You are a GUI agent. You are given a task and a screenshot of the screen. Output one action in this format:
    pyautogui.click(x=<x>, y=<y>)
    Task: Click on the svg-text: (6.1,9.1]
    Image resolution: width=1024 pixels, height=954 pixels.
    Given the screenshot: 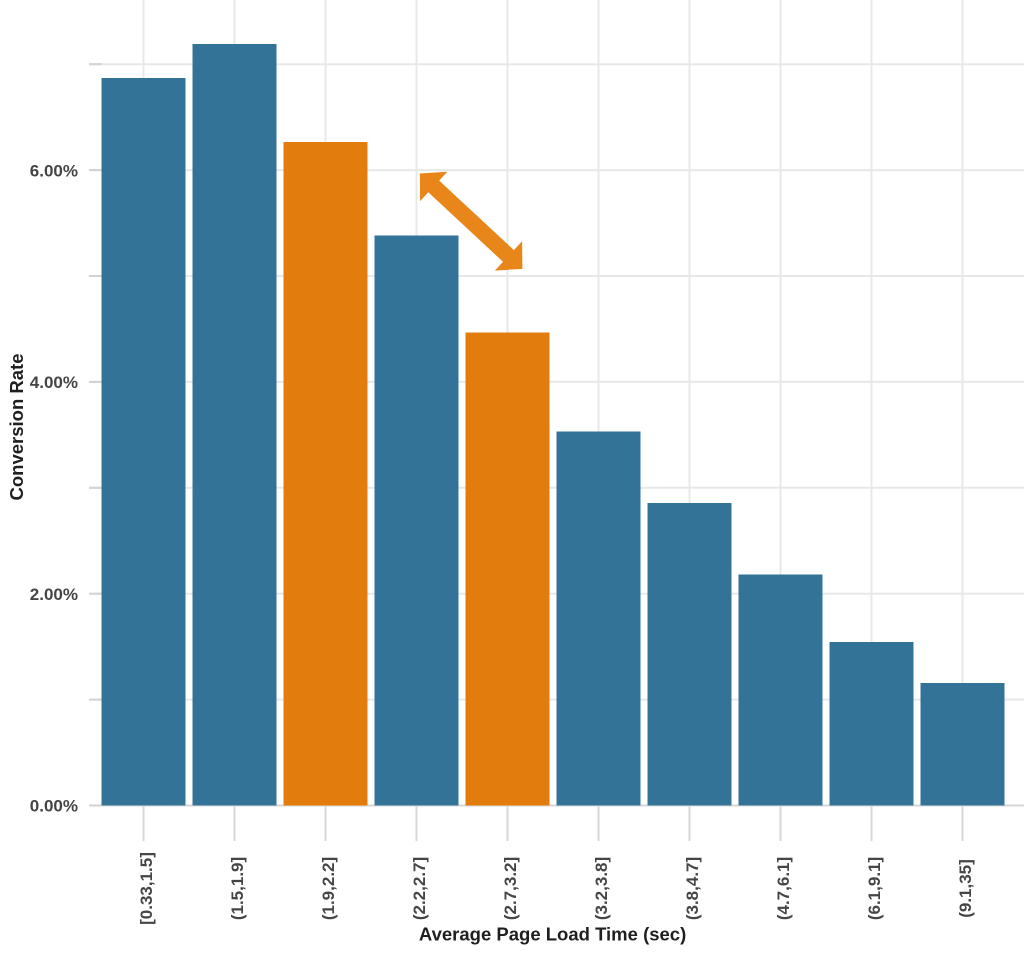 What is the action you would take?
    pyautogui.click(x=874, y=888)
    